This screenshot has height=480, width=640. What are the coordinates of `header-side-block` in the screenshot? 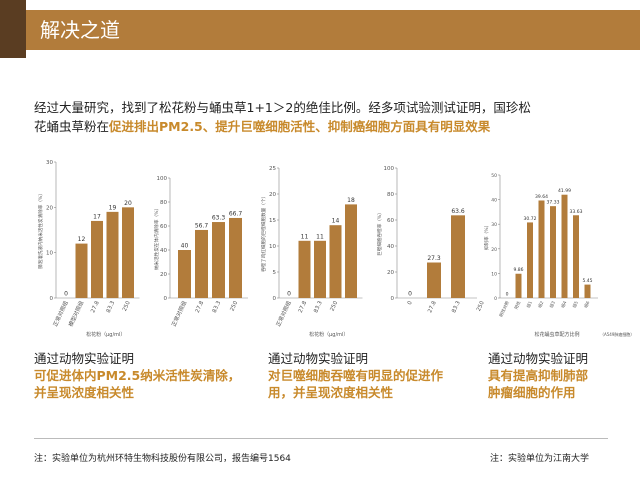 It's located at (13, 29).